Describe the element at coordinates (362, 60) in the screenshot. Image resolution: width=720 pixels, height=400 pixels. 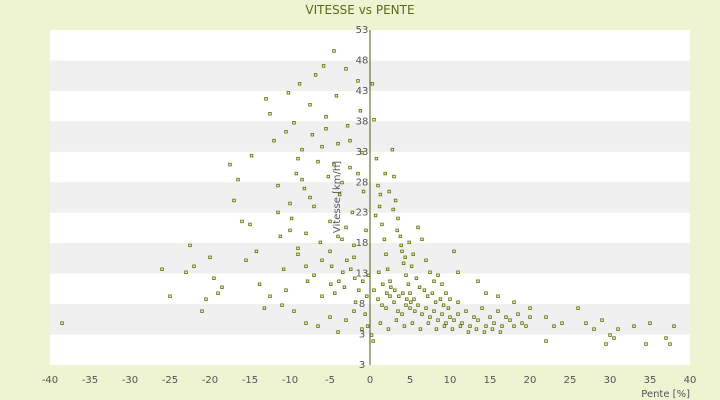
I see `y-tick-label: 48` at that location.